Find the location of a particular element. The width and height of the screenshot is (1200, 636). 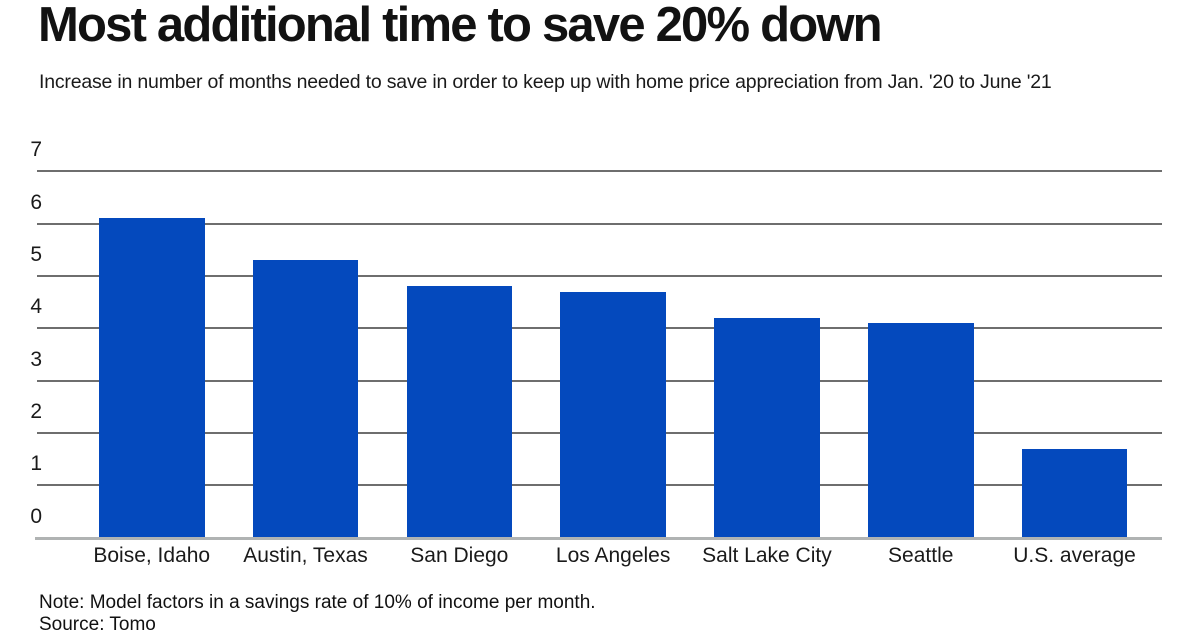

x-axis-label-san-diego: San Diego is located at coordinates (459, 555).